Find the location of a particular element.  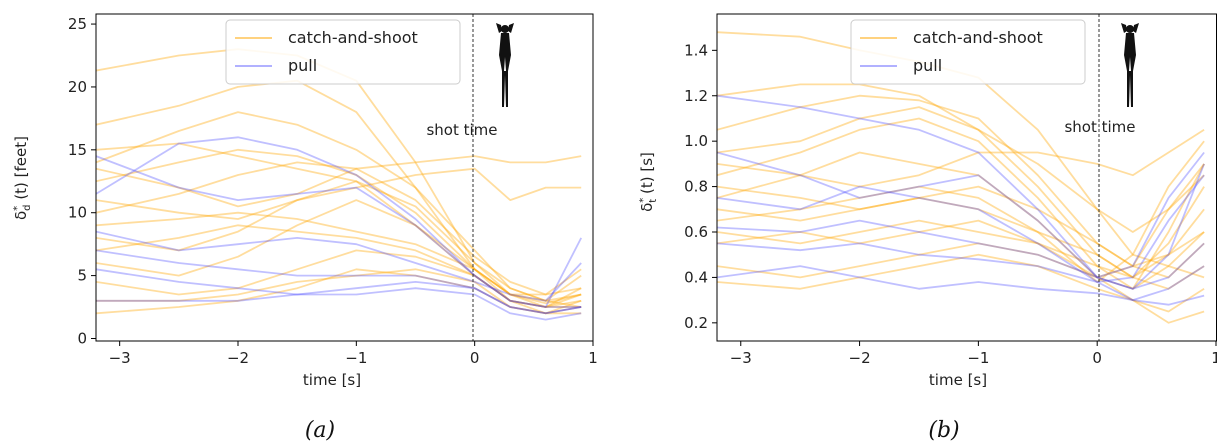

legend-b: catch-and-shoot pull is located at coordinates (968, 52).